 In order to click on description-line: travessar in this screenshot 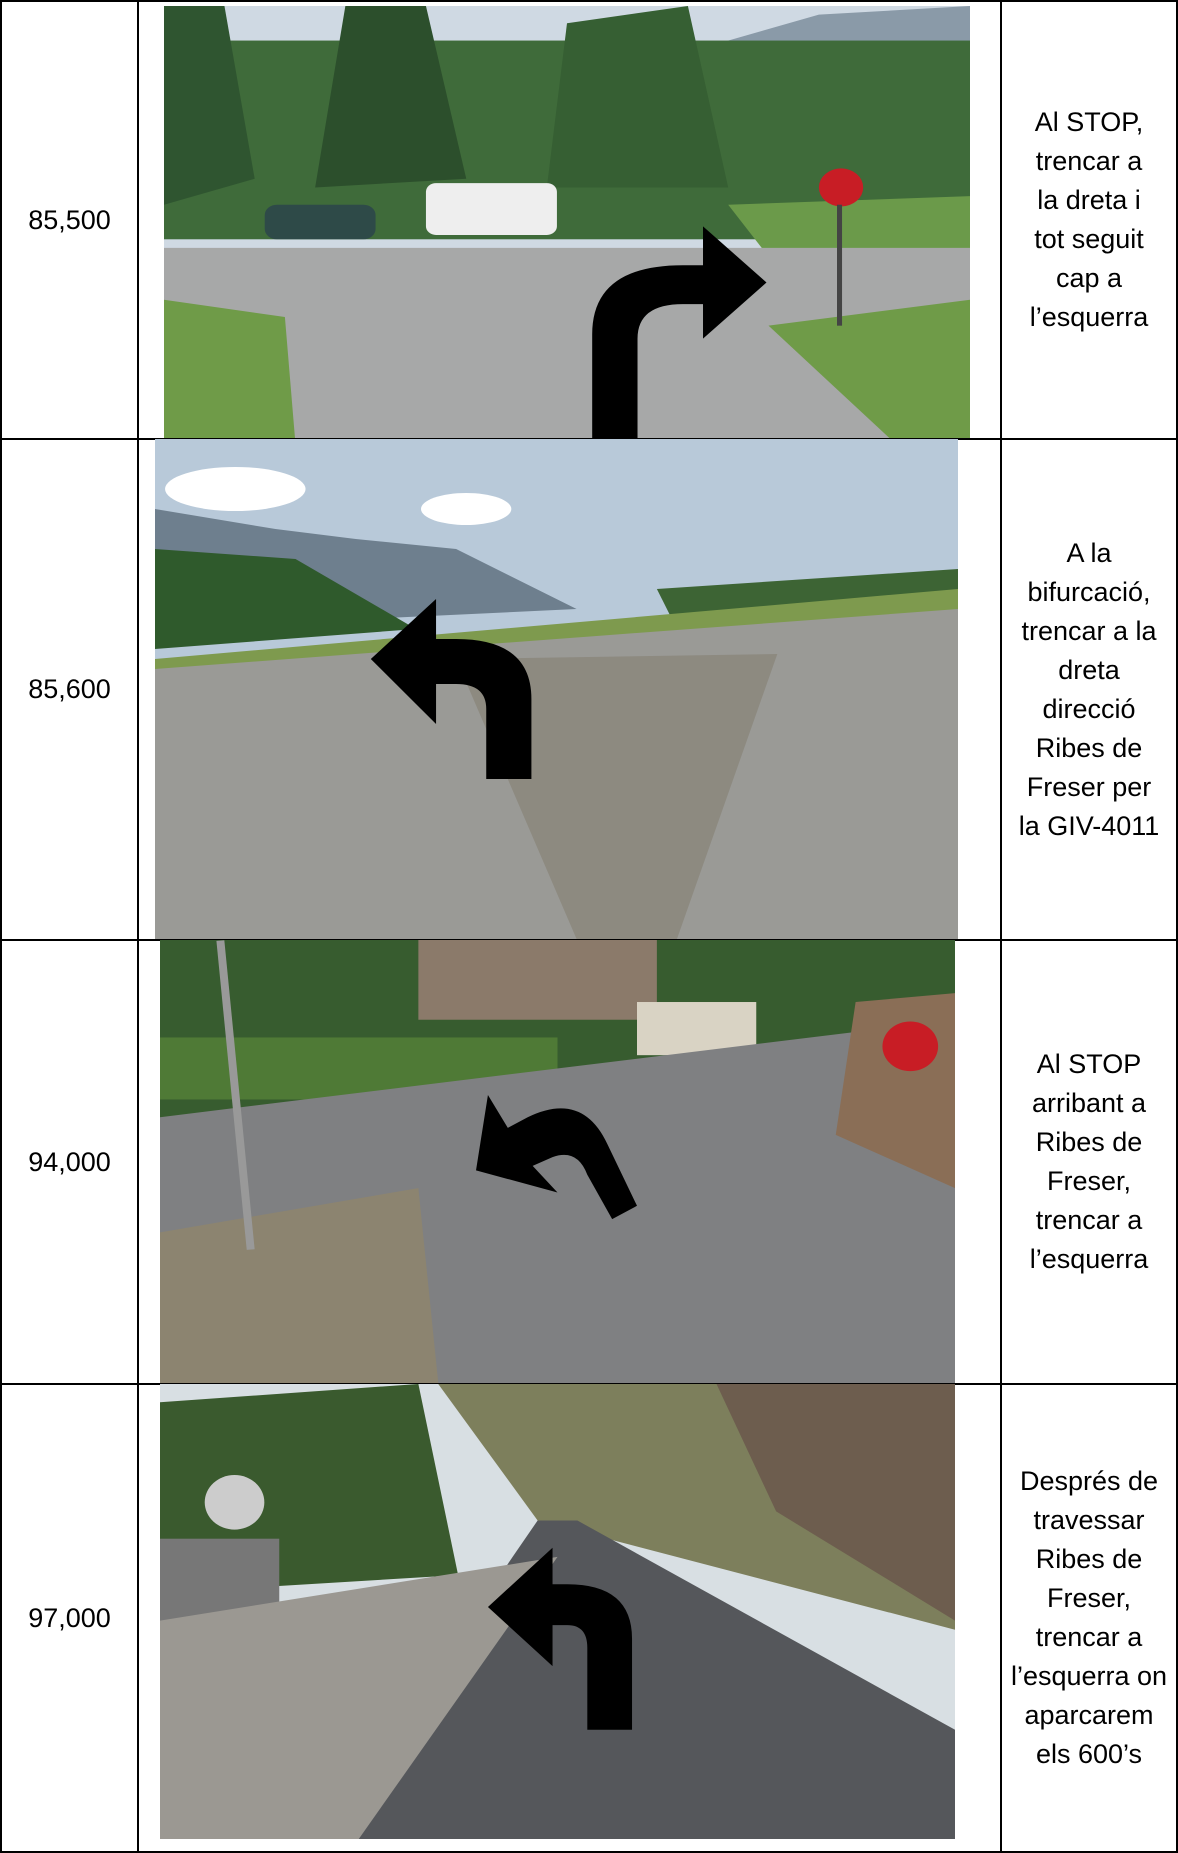, I will do `click(1089, 1520)`.